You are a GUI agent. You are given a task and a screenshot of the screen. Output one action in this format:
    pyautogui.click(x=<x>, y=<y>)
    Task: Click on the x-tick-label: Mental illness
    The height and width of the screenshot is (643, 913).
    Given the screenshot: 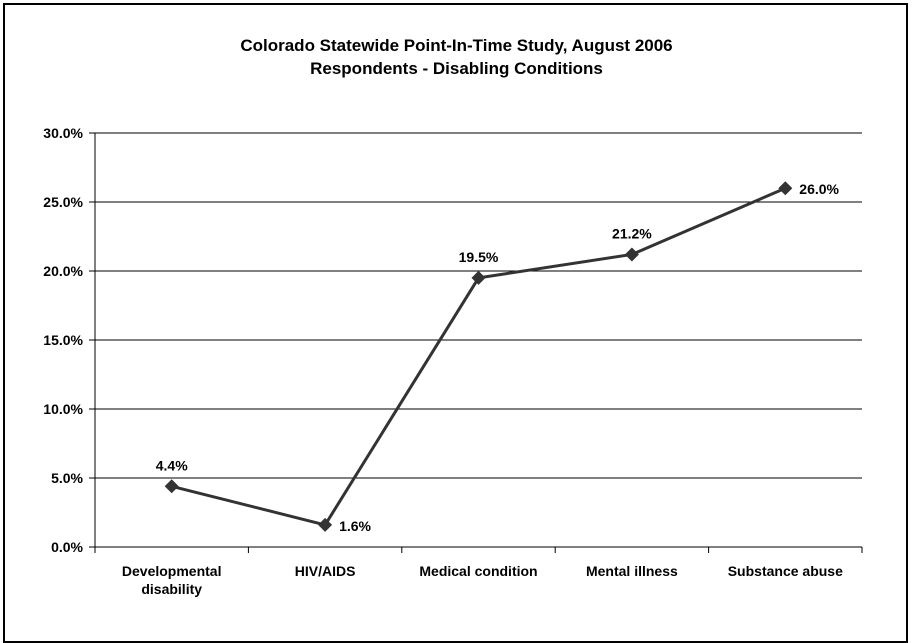 What is the action you would take?
    pyautogui.click(x=632, y=571)
    